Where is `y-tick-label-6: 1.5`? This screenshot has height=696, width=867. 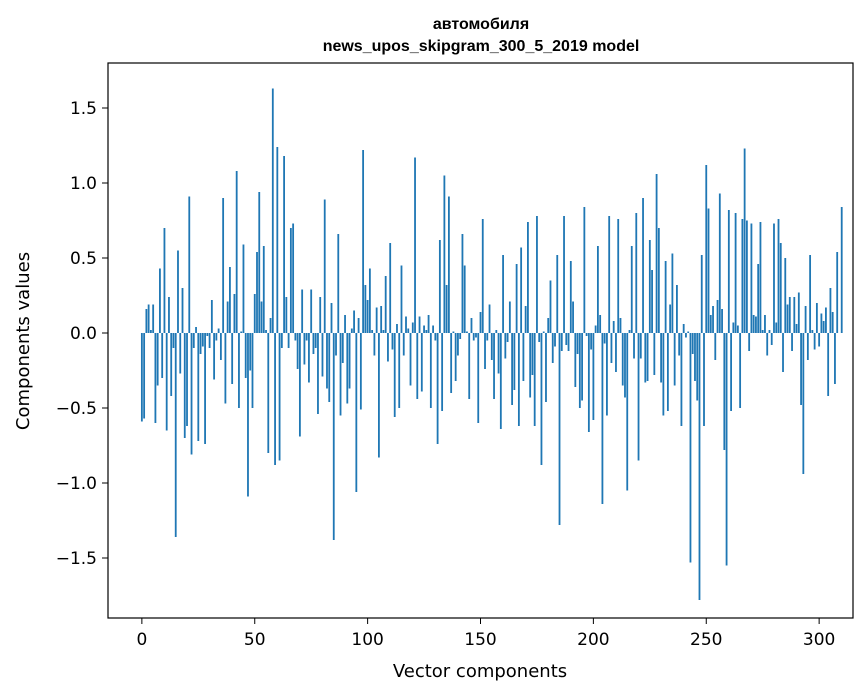 y-tick-label-6: 1.5 is located at coordinates (83, 109).